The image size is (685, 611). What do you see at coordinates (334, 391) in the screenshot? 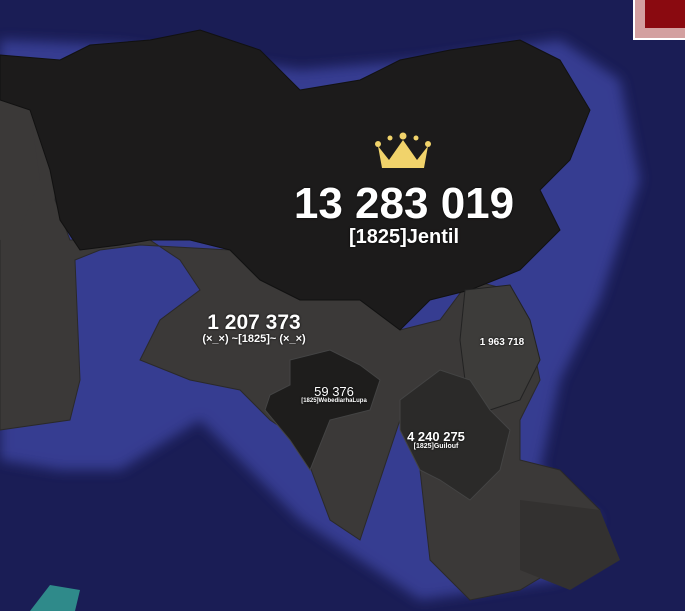
I see `player-count: 59 376` at bounding box center [334, 391].